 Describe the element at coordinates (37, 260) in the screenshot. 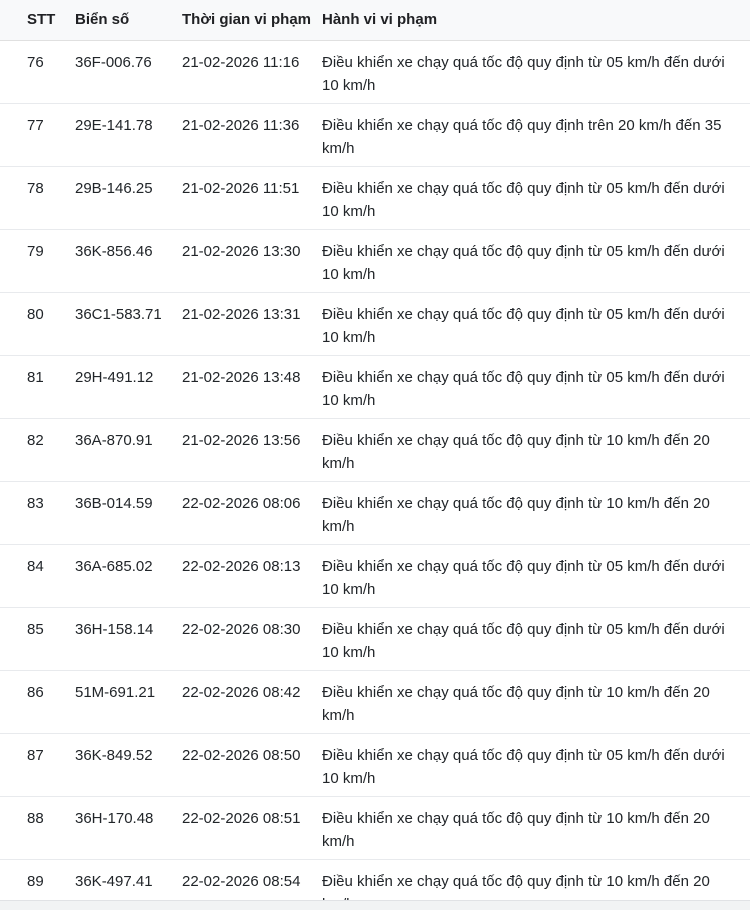

I see `stt-cell: 79` at that location.